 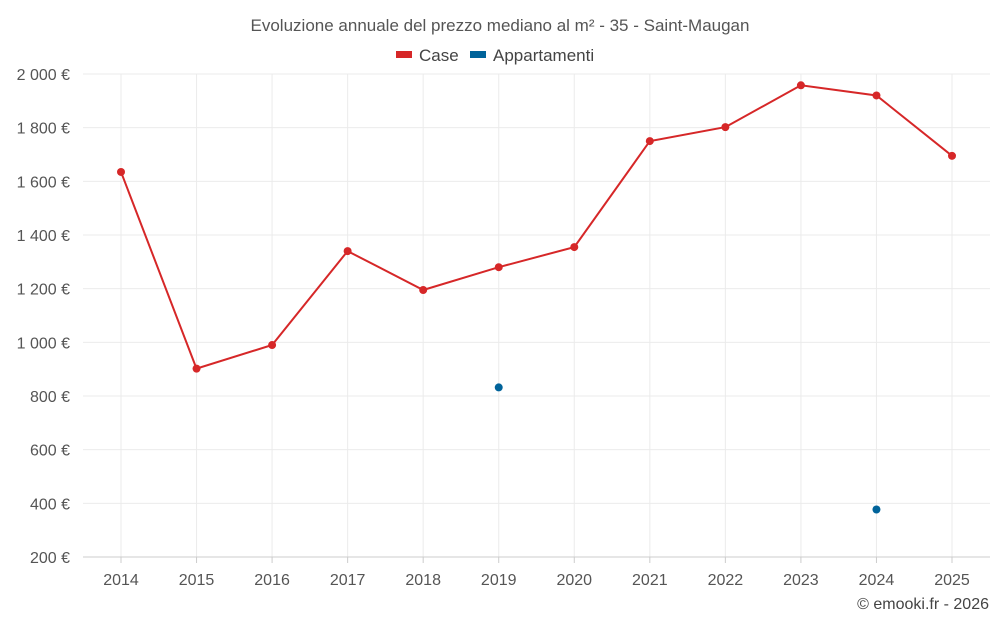 What do you see at coordinates (574, 247) in the screenshot?
I see `data-point-case-2020` at bounding box center [574, 247].